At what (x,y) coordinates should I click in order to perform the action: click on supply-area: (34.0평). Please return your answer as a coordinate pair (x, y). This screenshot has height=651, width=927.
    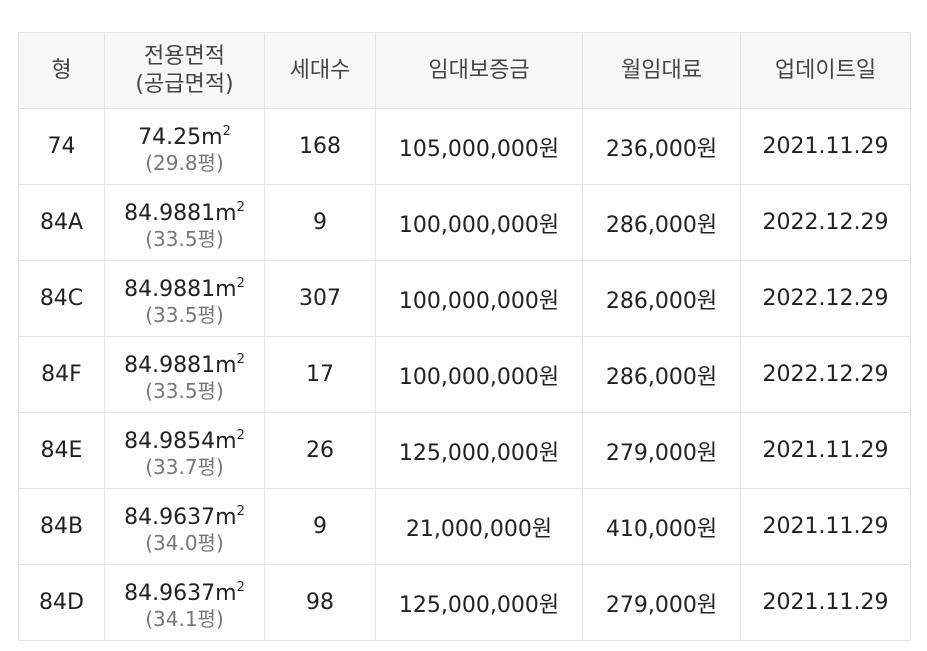
    Looking at the image, I should click on (184, 542).